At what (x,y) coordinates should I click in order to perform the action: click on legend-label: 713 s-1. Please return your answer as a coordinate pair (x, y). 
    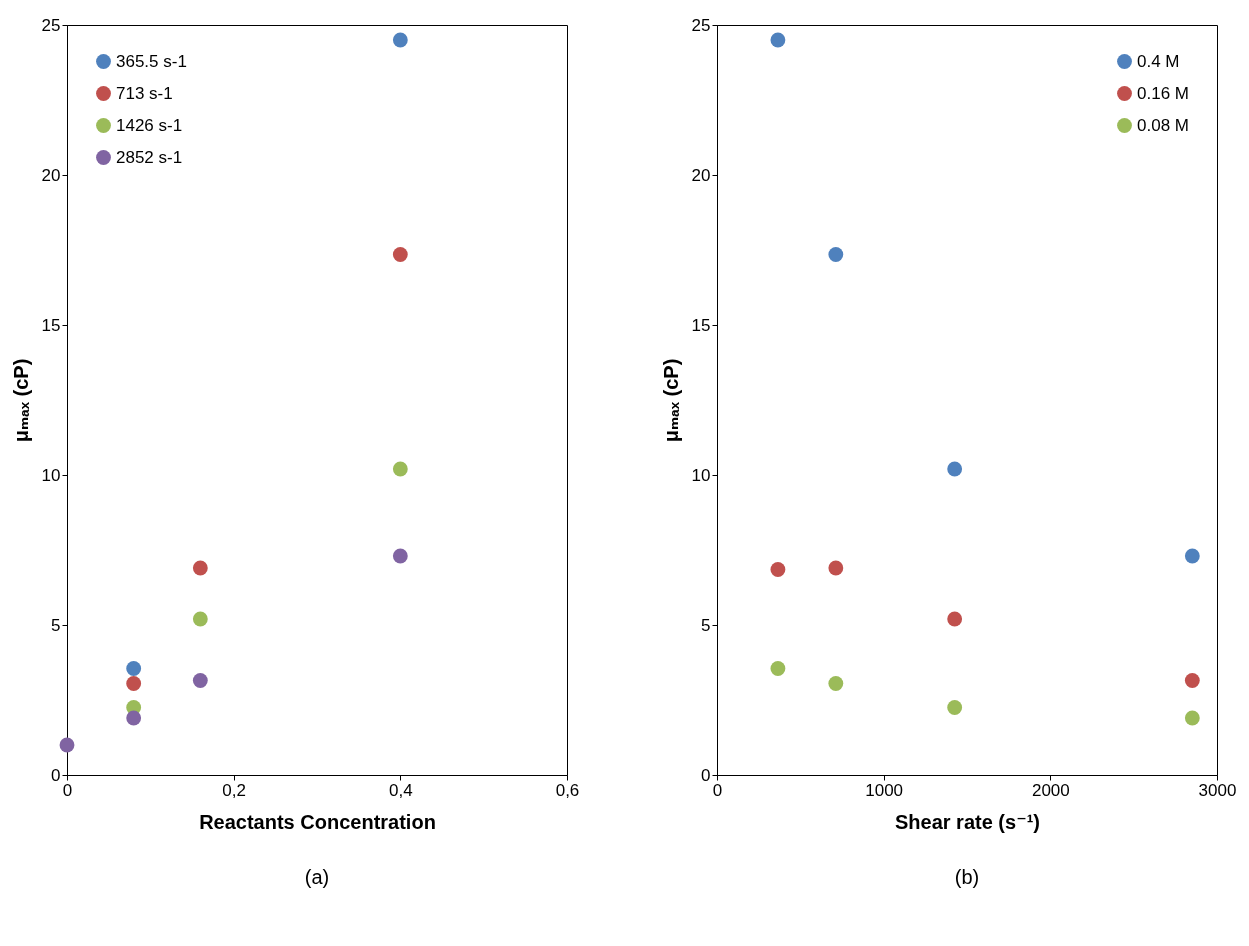
    Looking at the image, I should click on (144, 93).